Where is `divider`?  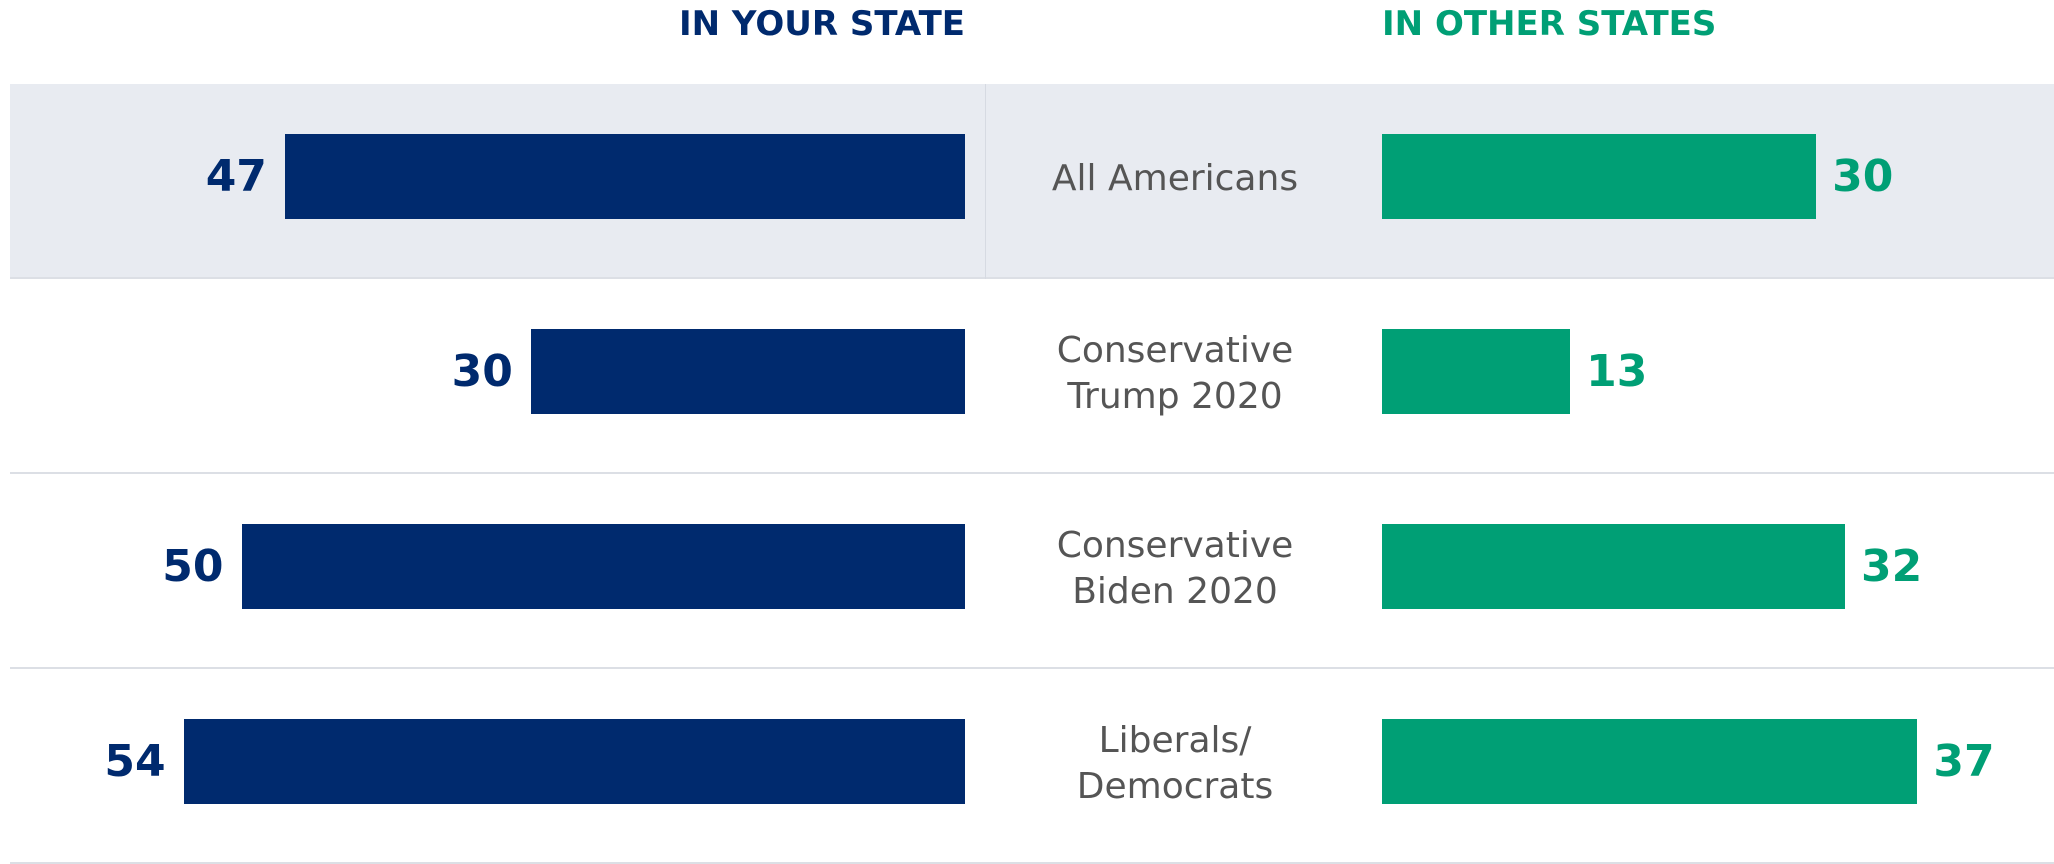
divider is located at coordinates (985, 181).